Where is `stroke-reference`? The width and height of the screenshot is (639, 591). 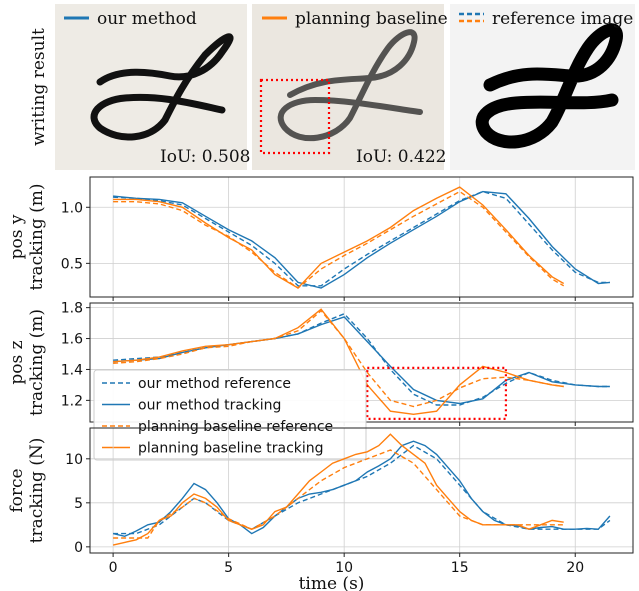 stroke-reference is located at coordinates (549, 86).